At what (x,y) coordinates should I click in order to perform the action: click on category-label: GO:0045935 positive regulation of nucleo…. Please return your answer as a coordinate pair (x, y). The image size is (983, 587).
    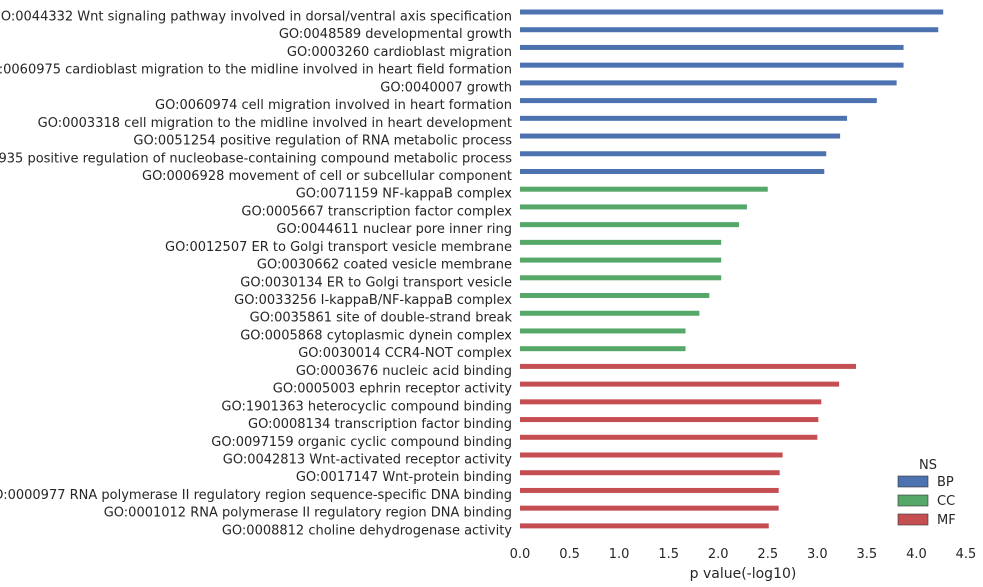
    Looking at the image, I should click on (256, 158).